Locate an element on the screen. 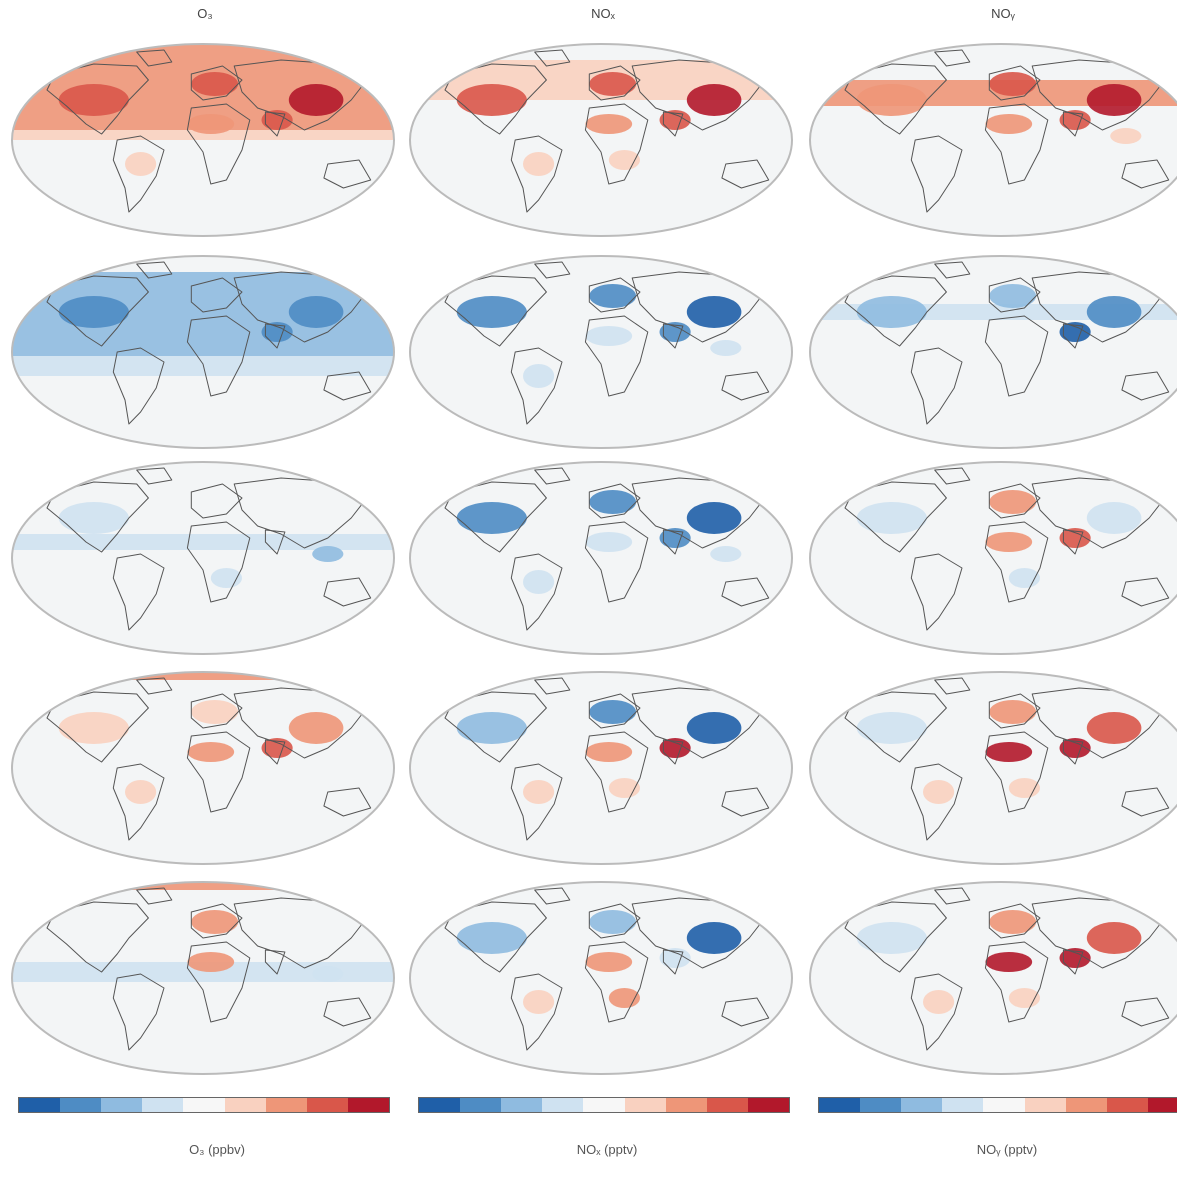  unit-label-o3: O₃ (ppbv) is located at coordinates (217, 1149).